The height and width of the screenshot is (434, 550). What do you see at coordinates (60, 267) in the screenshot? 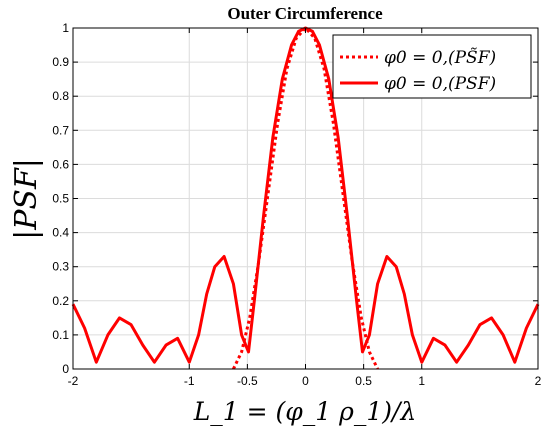
I see `y-tick-label: 0.3` at bounding box center [60, 267].